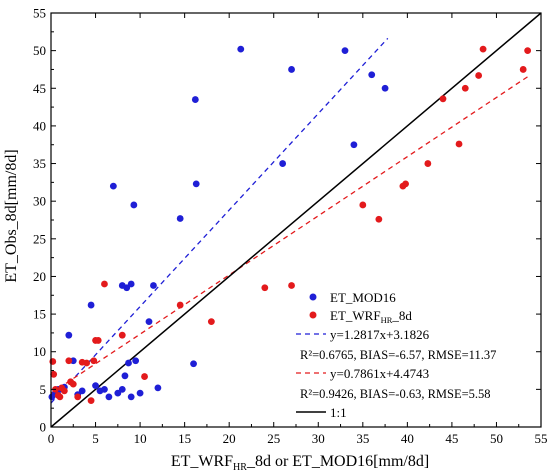 The height and width of the screenshot is (474, 550). I want to click on y-tick-label: 25, so click(39, 238).